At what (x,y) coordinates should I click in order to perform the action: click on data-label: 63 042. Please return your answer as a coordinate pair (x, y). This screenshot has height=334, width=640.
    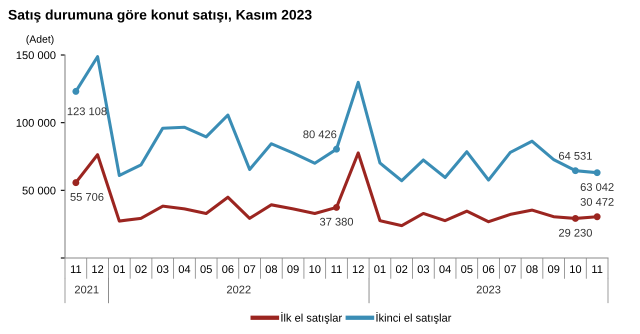
    Looking at the image, I should click on (597, 187).